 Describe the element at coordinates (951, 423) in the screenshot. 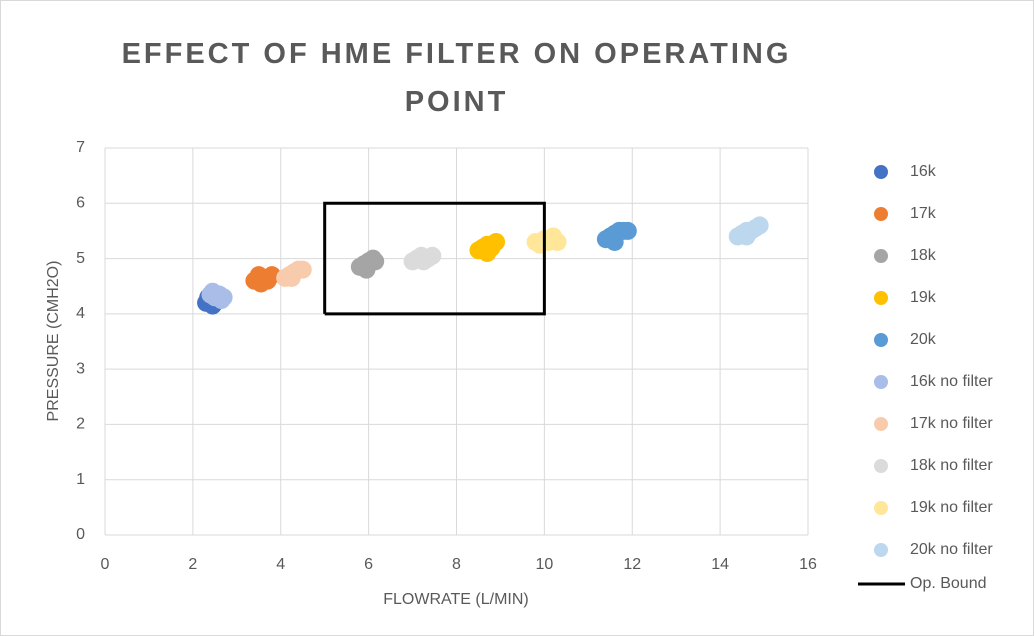

I see `legend-label: 17k no filter` at that location.